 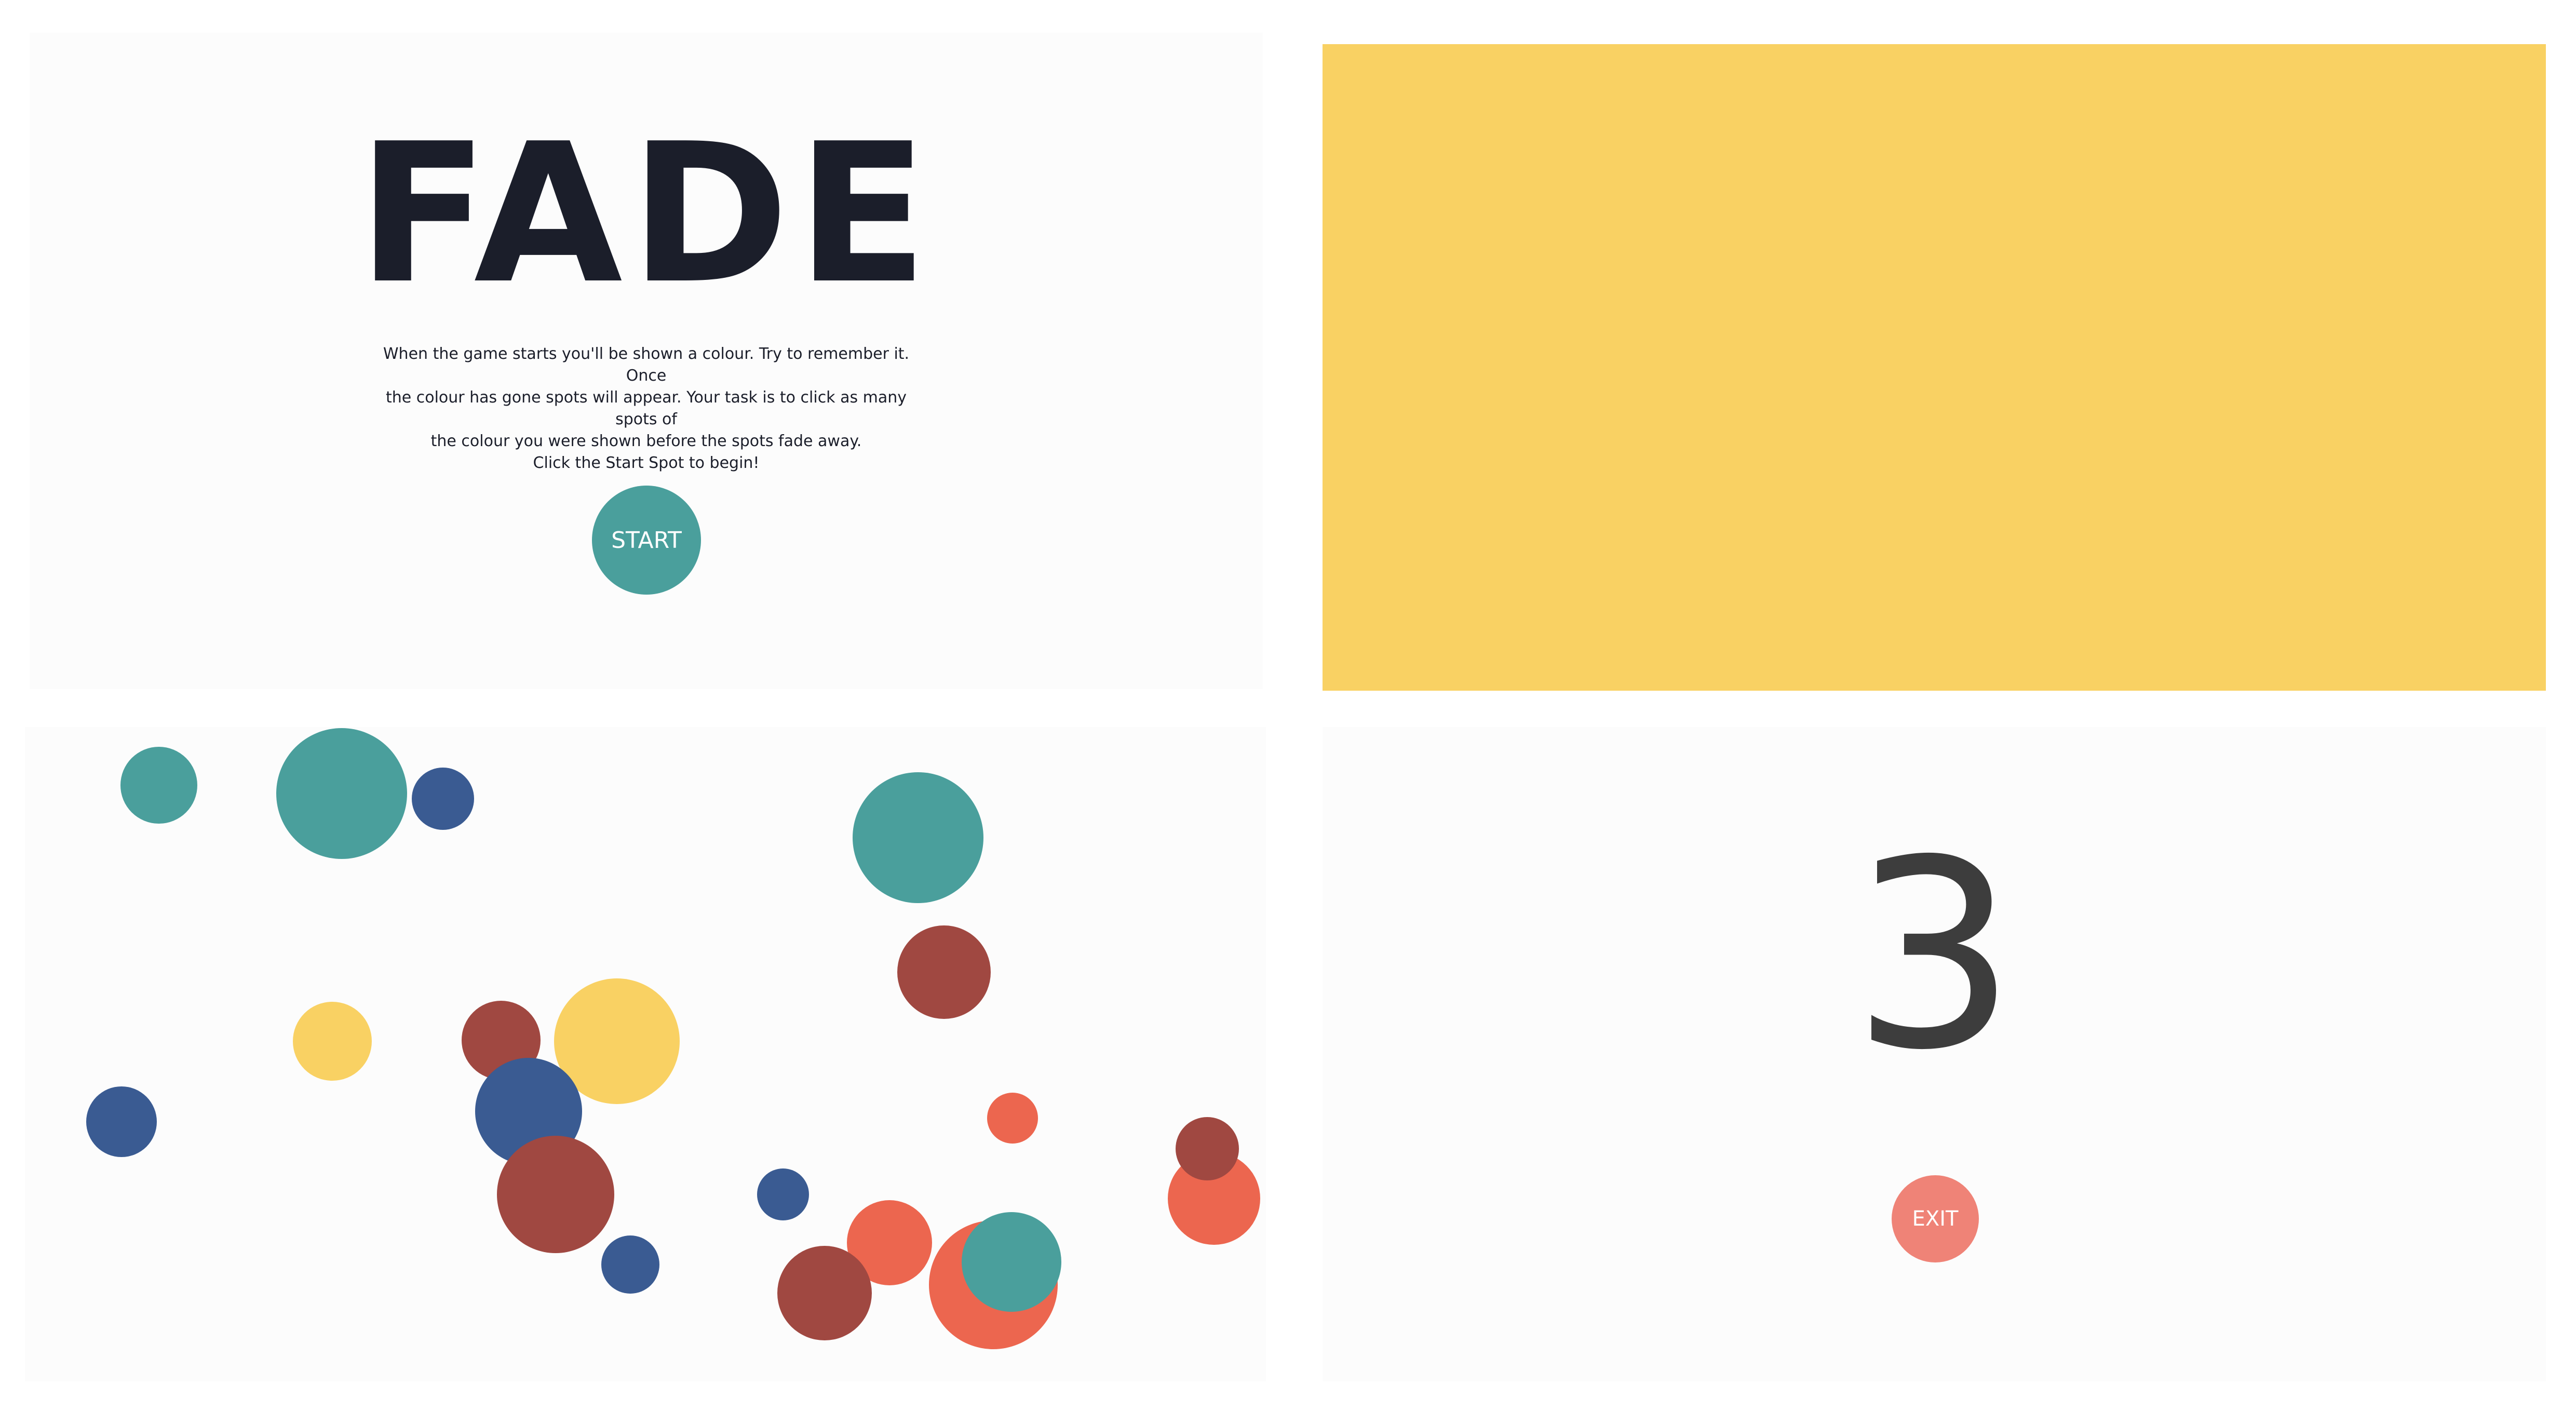 What do you see at coordinates (646, 463) in the screenshot?
I see `instructions-line: Click the Start Spot to begin!` at bounding box center [646, 463].